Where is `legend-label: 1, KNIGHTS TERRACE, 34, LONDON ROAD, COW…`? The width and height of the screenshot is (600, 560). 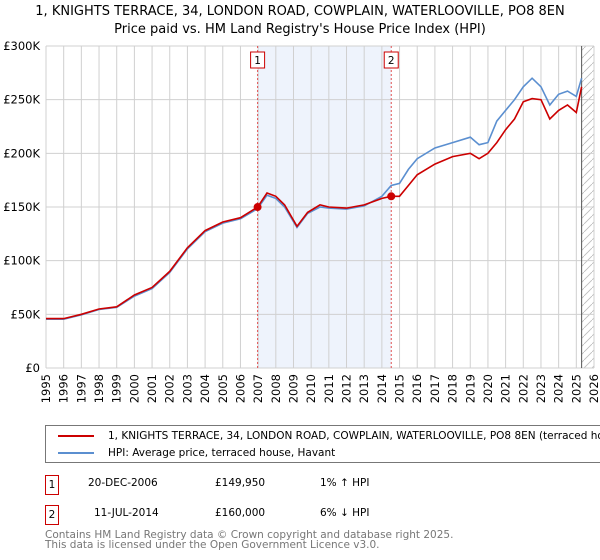 legend-label: 1, KNIGHTS TERRACE, 34, LONDON ROAD, COW… is located at coordinates (354, 436).